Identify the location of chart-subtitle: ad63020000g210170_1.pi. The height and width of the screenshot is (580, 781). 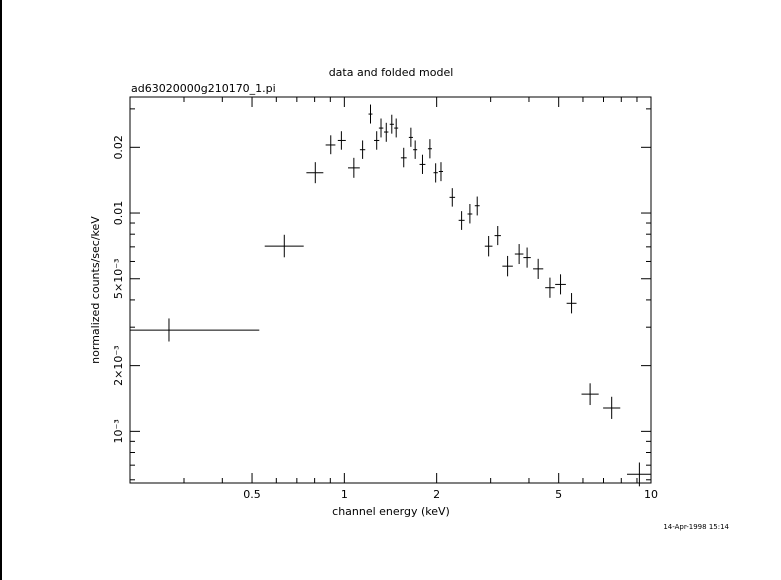
(203, 88).